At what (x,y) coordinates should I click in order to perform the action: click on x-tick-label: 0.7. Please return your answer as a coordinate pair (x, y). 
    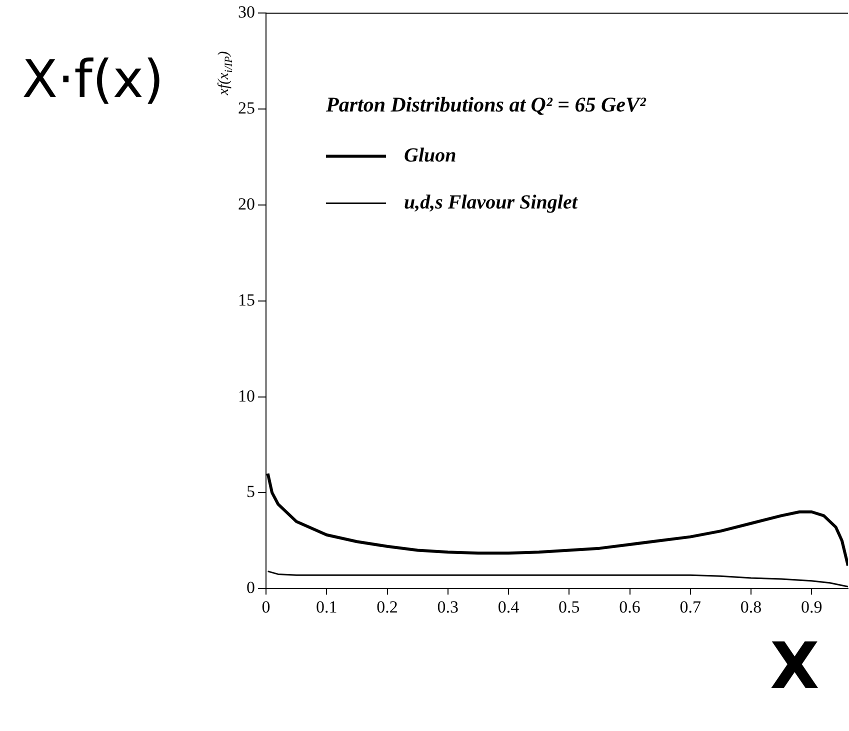
    Looking at the image, I should click on (691, 606).